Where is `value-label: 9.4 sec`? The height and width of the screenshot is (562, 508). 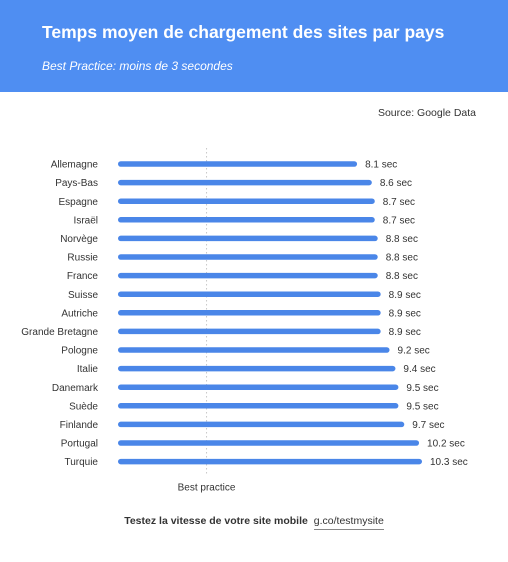
value-label: 9.4 sec is located at coordinates (419, 369).